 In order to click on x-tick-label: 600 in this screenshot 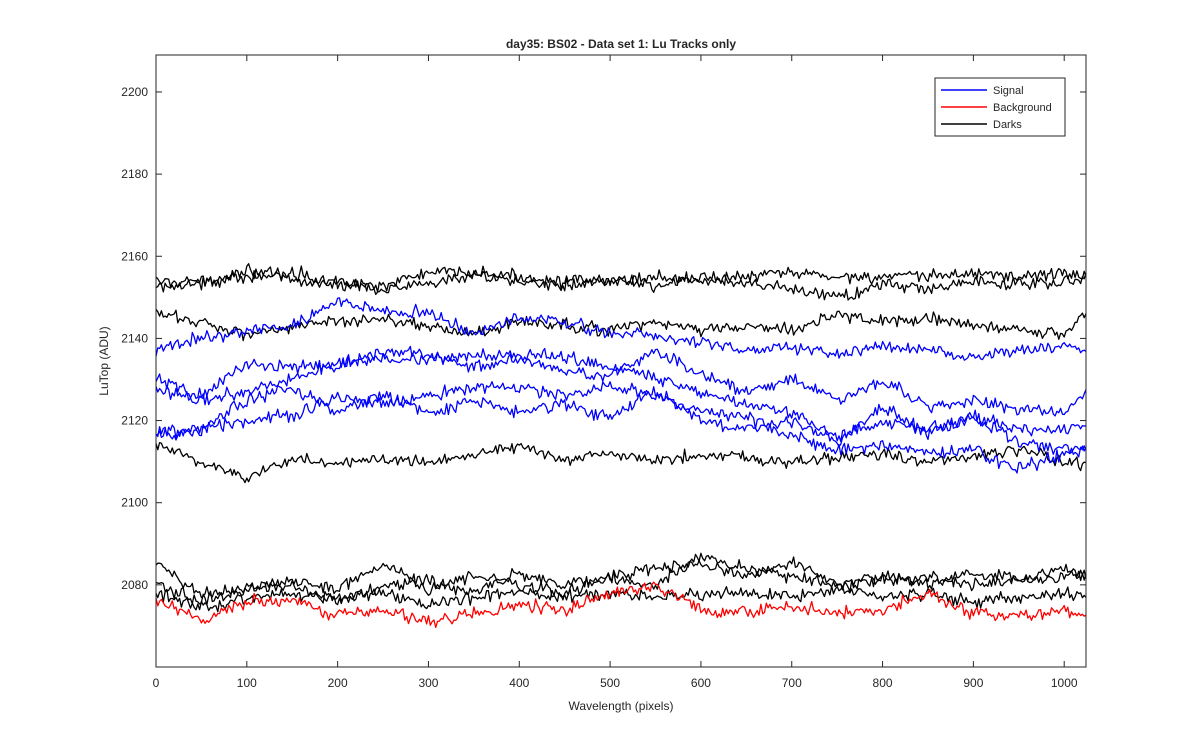, I will do `click(701, 683)`.